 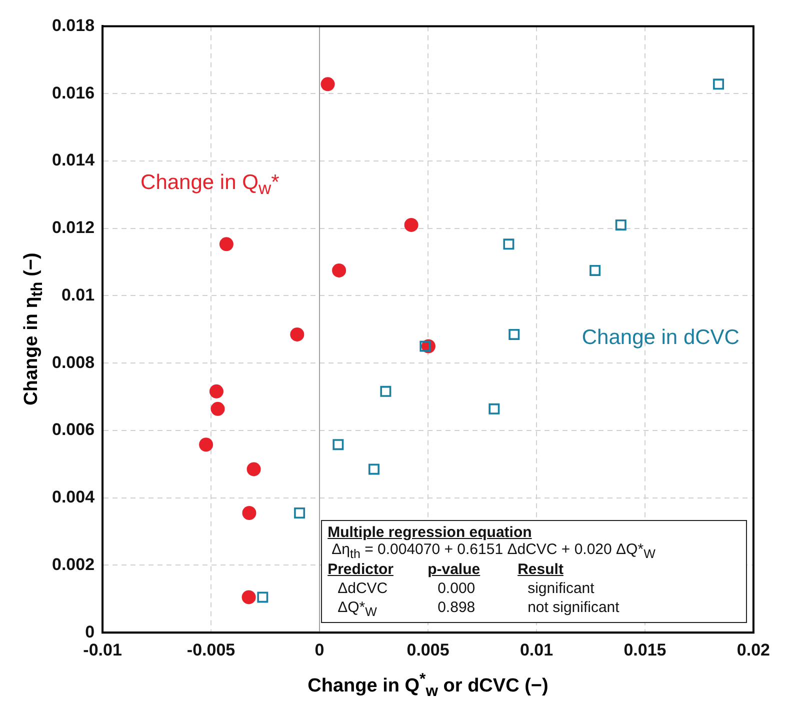 I want to click on x-tick-label: 0.015, so click(x=645, y=650).